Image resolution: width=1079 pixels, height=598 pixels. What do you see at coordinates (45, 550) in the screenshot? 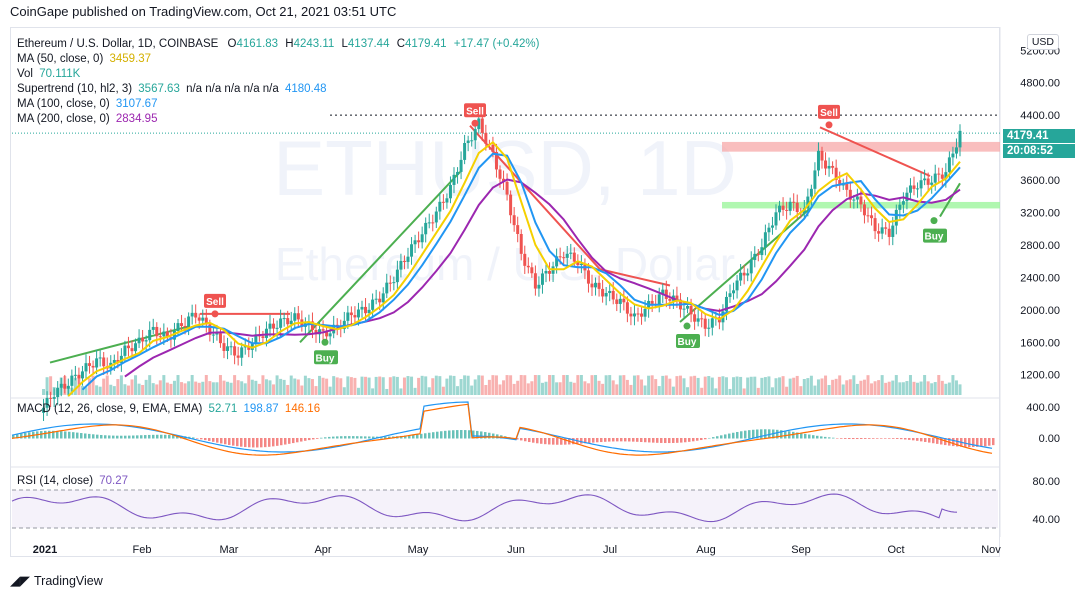
I see `month-label: 2021` at bounding box center [45, 550].